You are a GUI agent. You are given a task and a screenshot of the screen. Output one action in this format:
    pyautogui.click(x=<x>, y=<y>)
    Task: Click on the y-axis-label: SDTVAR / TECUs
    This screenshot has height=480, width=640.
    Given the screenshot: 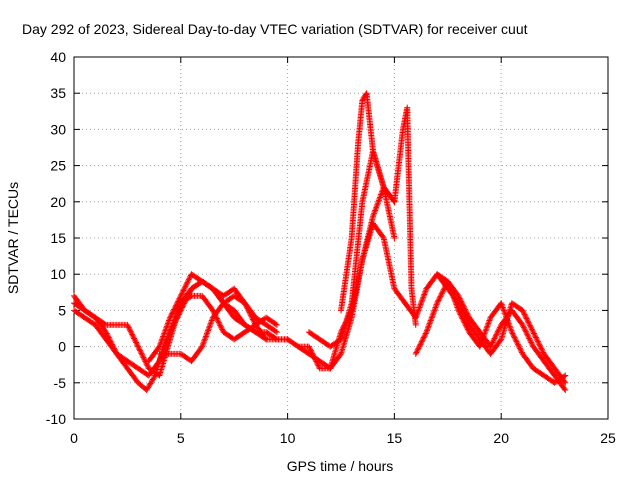 What is the action you would take?
    pyautogui.click(x=13, y=238)
    